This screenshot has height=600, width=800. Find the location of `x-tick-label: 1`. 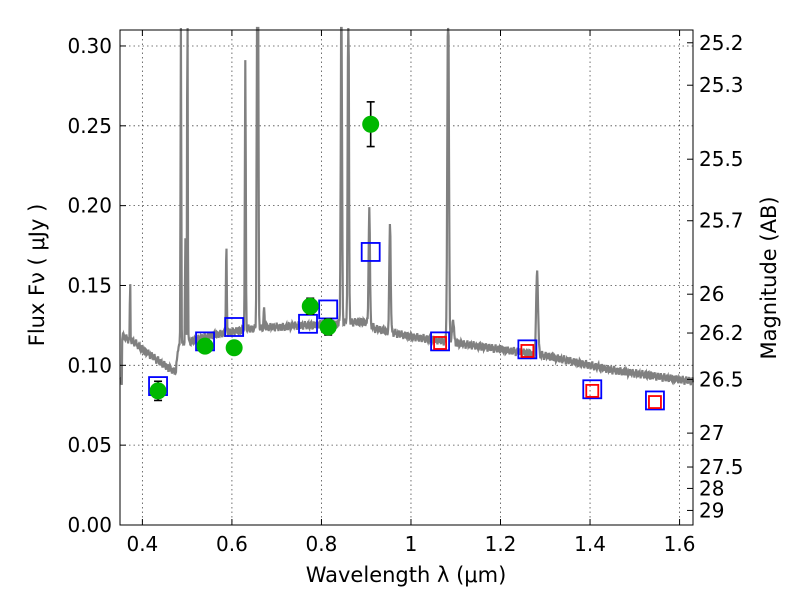

x-tick-label: 1 is located at coordinates (411, 544).